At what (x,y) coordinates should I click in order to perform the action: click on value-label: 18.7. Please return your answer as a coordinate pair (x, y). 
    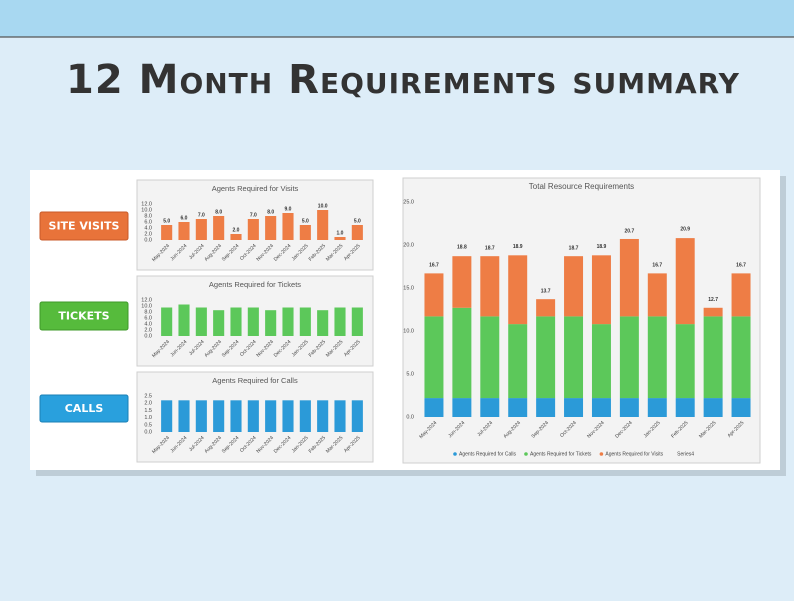
    Looking at the image, I should click on (574, 249).